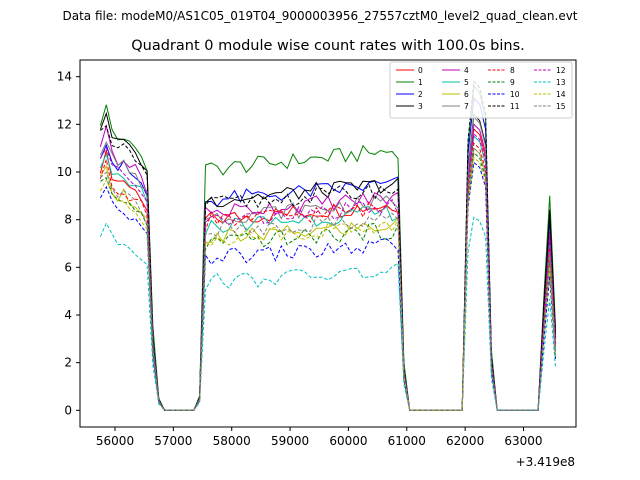  Describe the element at coordinates (481, 90) in the screenshot. I see `legend-box` at that location.